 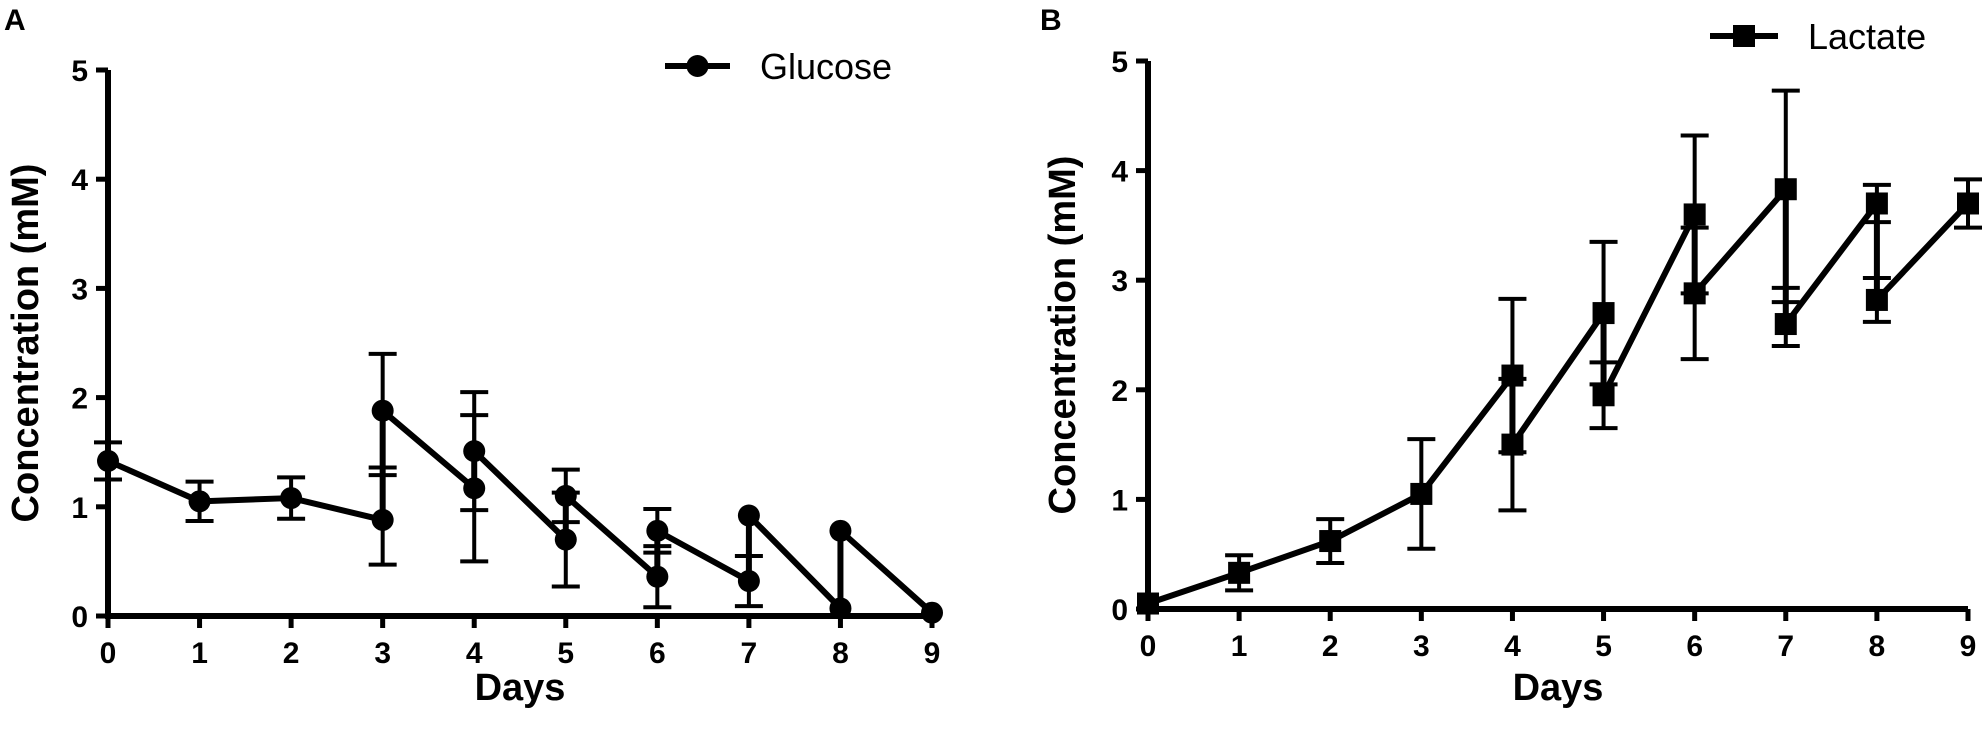 I want to click on panel-letter-a: A, so click(x=15, y=20).